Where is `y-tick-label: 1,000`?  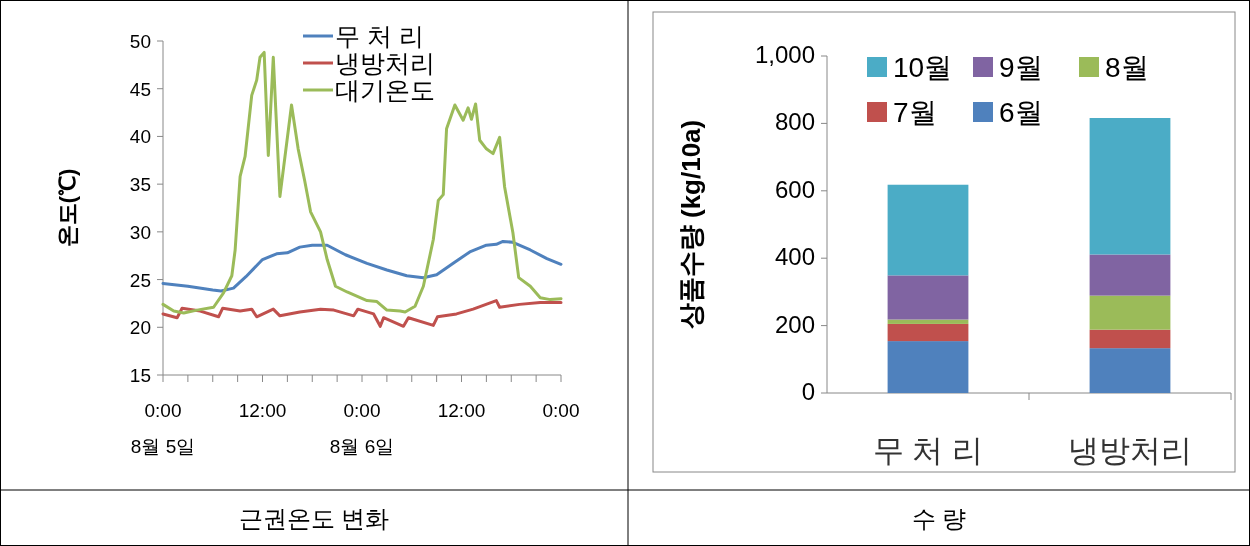
y-tick-label: 1,000 is located at coordinates (784, 54).